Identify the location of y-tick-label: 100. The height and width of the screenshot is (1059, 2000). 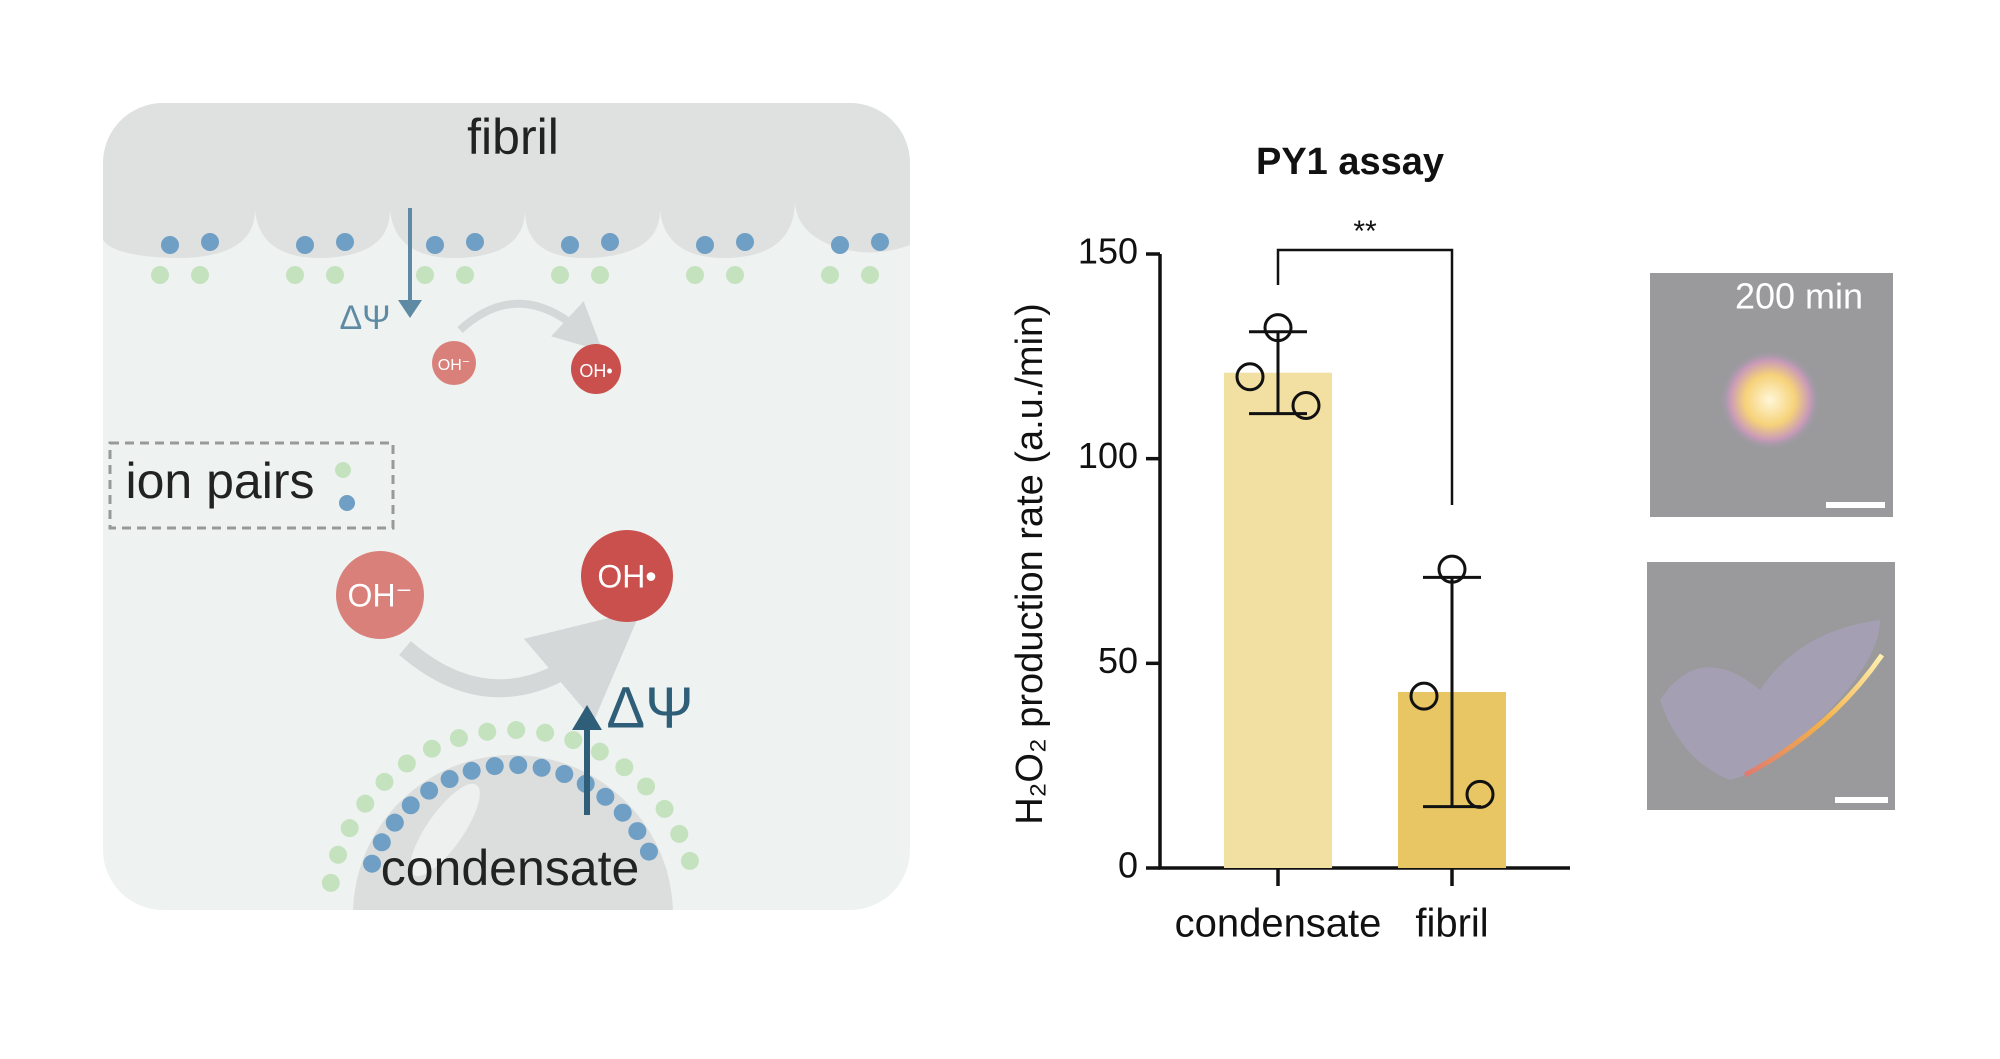
(1108, 455).